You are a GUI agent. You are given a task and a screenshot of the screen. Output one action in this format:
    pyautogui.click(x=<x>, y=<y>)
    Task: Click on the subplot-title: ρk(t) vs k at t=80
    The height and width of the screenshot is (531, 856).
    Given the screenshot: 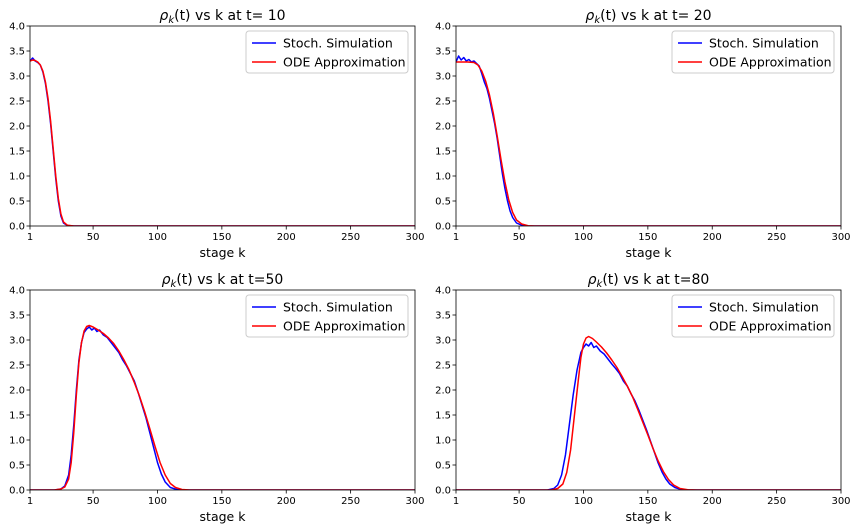 What is the action you would take?
    pyautogui.click(x=649, y=281)
    